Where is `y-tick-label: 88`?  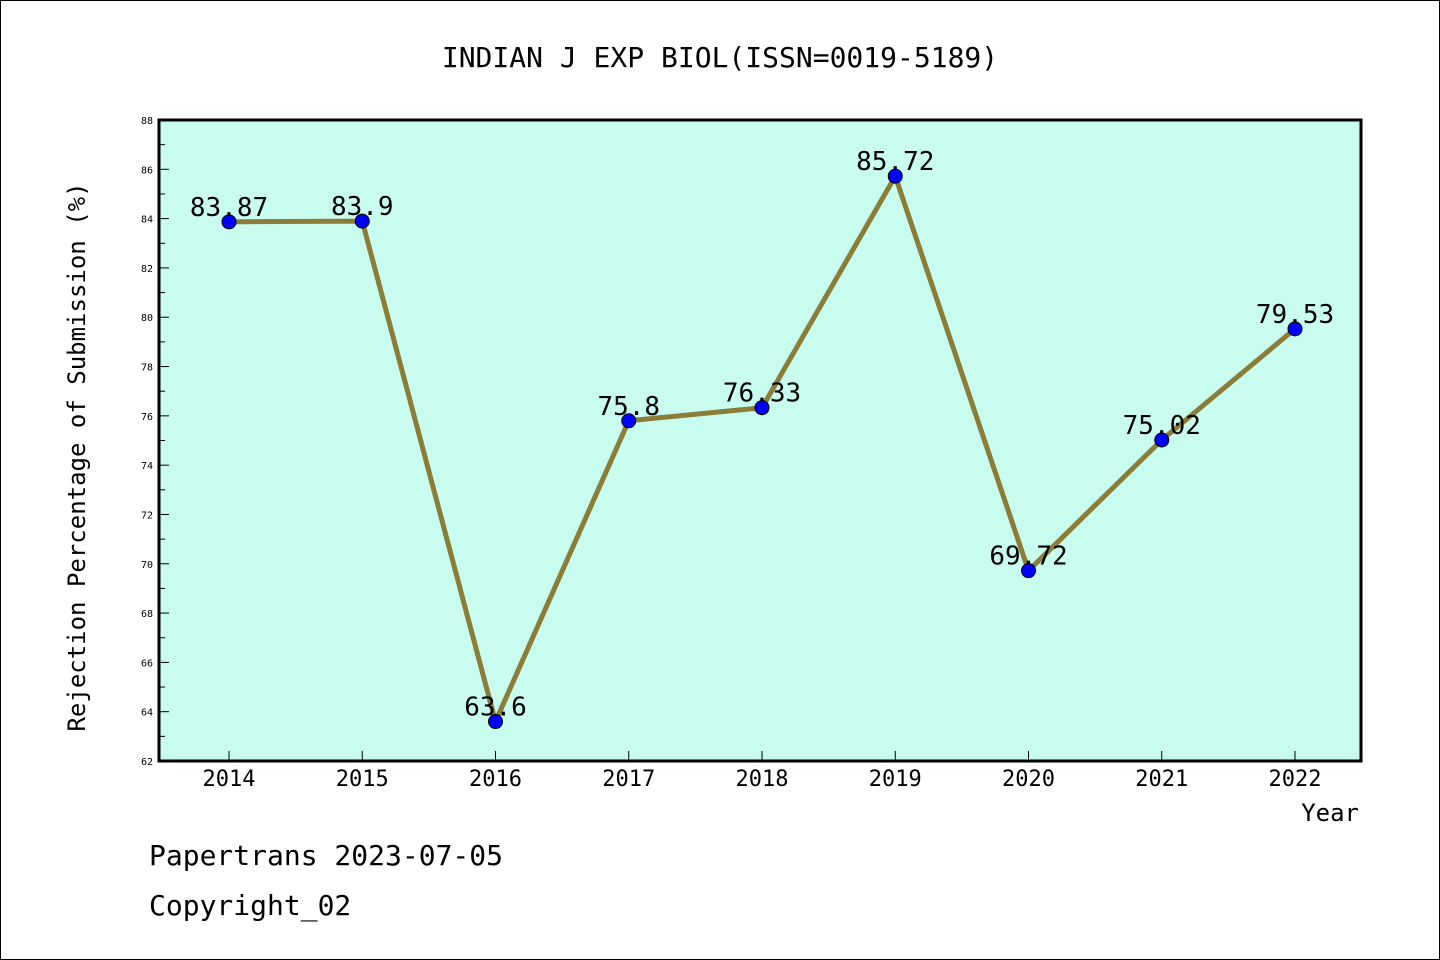
y-tick-label: 88 is located at coordinates (147, 121).